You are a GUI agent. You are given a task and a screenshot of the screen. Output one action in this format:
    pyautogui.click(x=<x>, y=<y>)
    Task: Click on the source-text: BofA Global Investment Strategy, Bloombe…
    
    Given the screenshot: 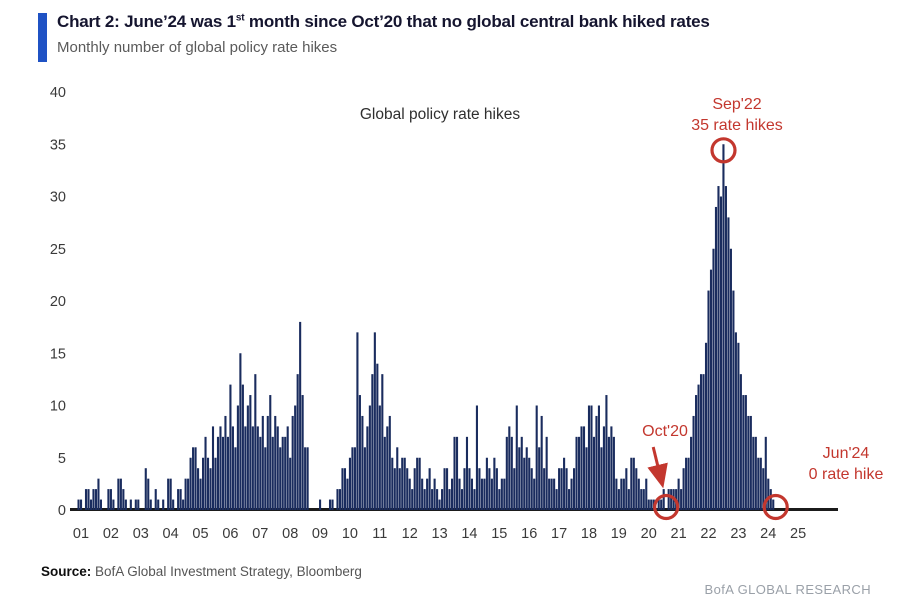 What is the action you would take?
    pyautogui.click(x=226, y=571)
    